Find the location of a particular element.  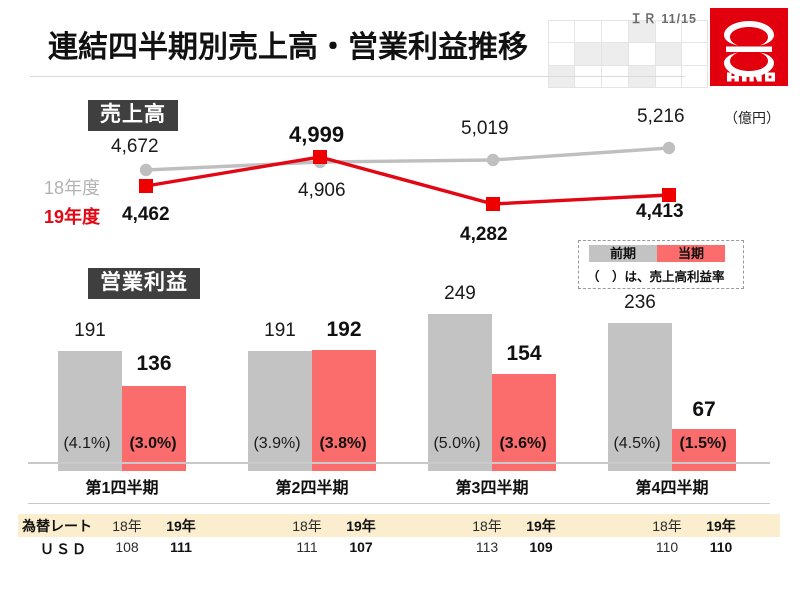

fx-caption: 為替レート is located at coordinates (57, 526).